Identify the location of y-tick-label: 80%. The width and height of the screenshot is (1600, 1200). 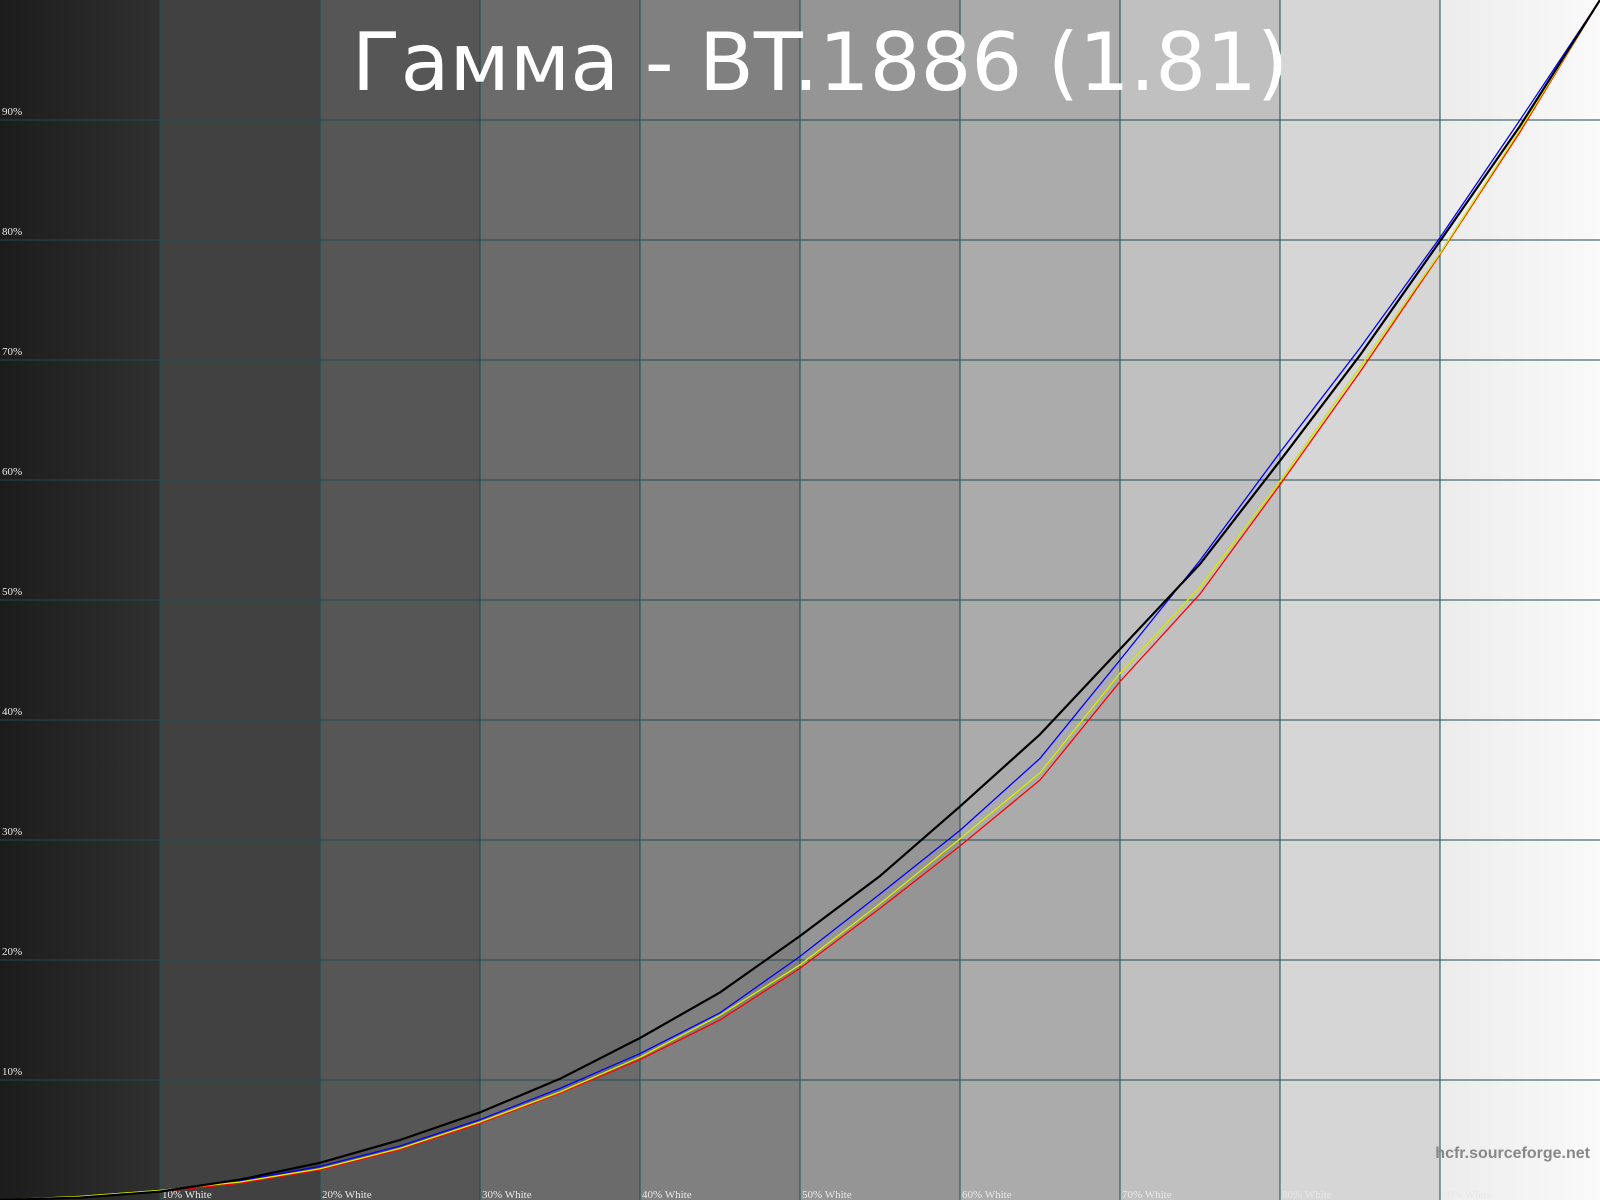
(12, 232).